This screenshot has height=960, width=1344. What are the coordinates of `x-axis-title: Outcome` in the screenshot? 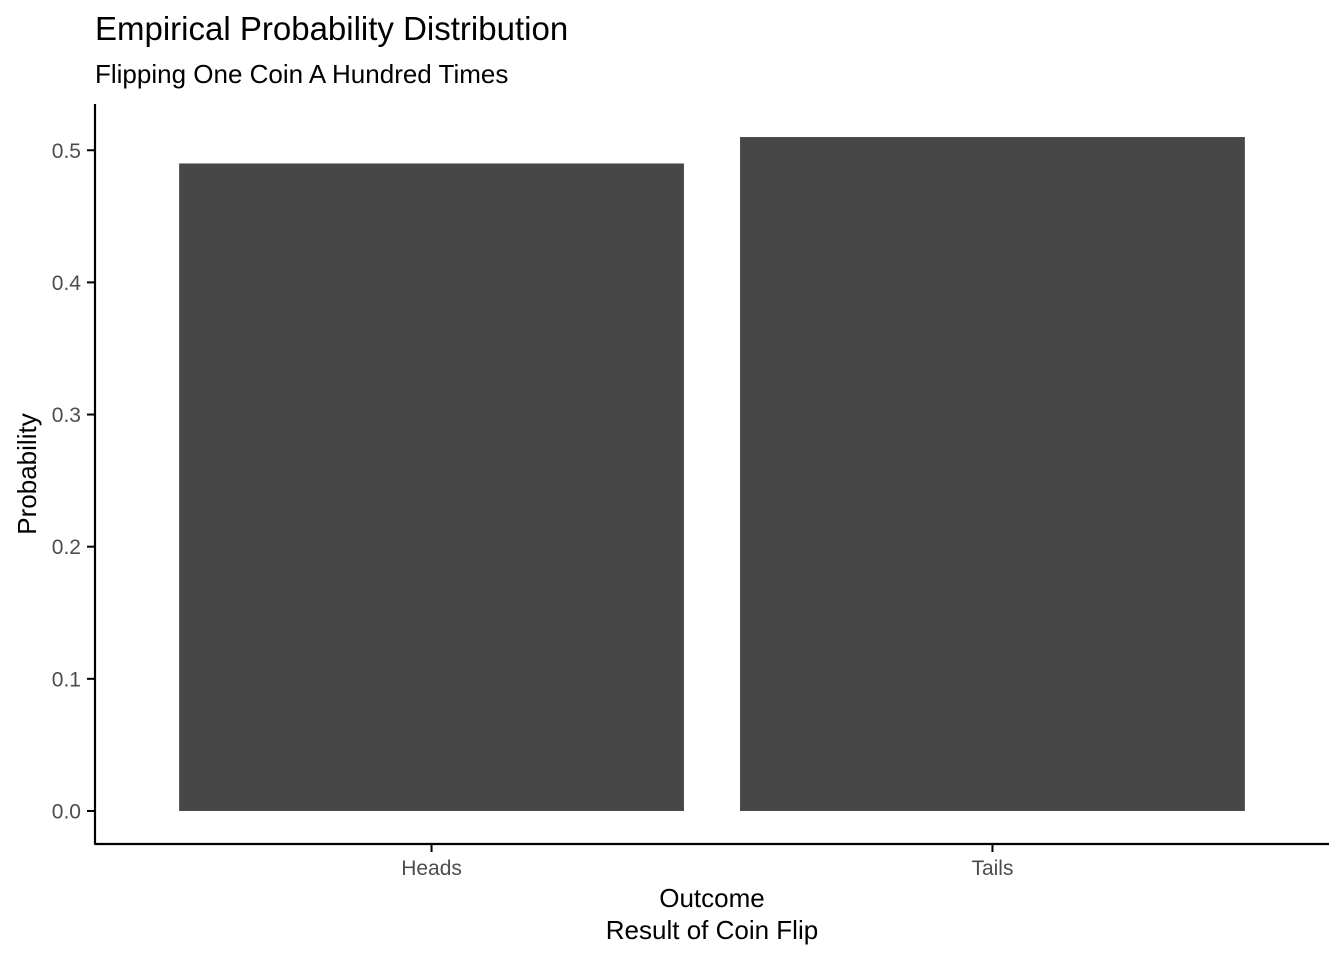 It's located at (712, 898).